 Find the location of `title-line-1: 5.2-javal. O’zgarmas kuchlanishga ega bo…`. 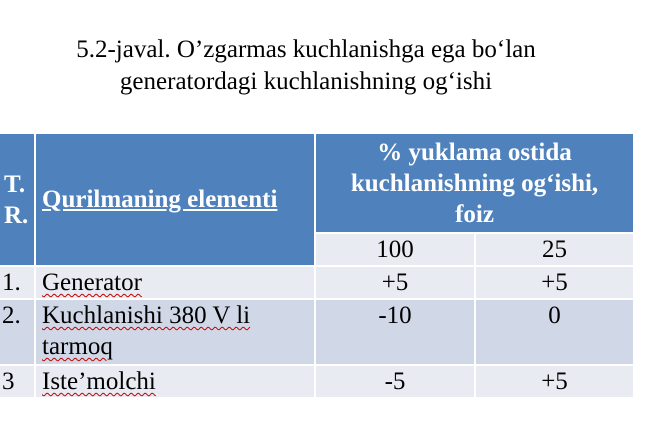

title-line-1: 5.2-javal. O’zgarmas kuchlanishga ega bo… is located at coordinates (306, 49).